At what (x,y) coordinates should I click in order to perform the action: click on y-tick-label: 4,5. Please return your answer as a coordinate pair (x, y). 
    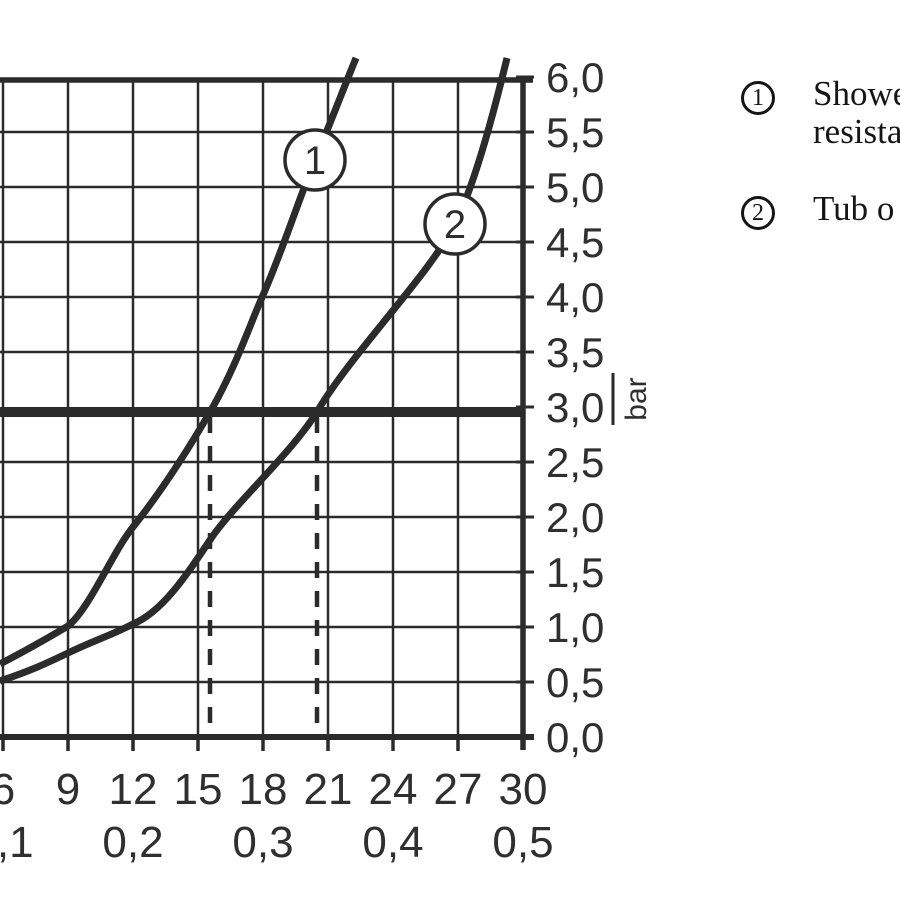
    Looking at the image, I should click on (575, 242).